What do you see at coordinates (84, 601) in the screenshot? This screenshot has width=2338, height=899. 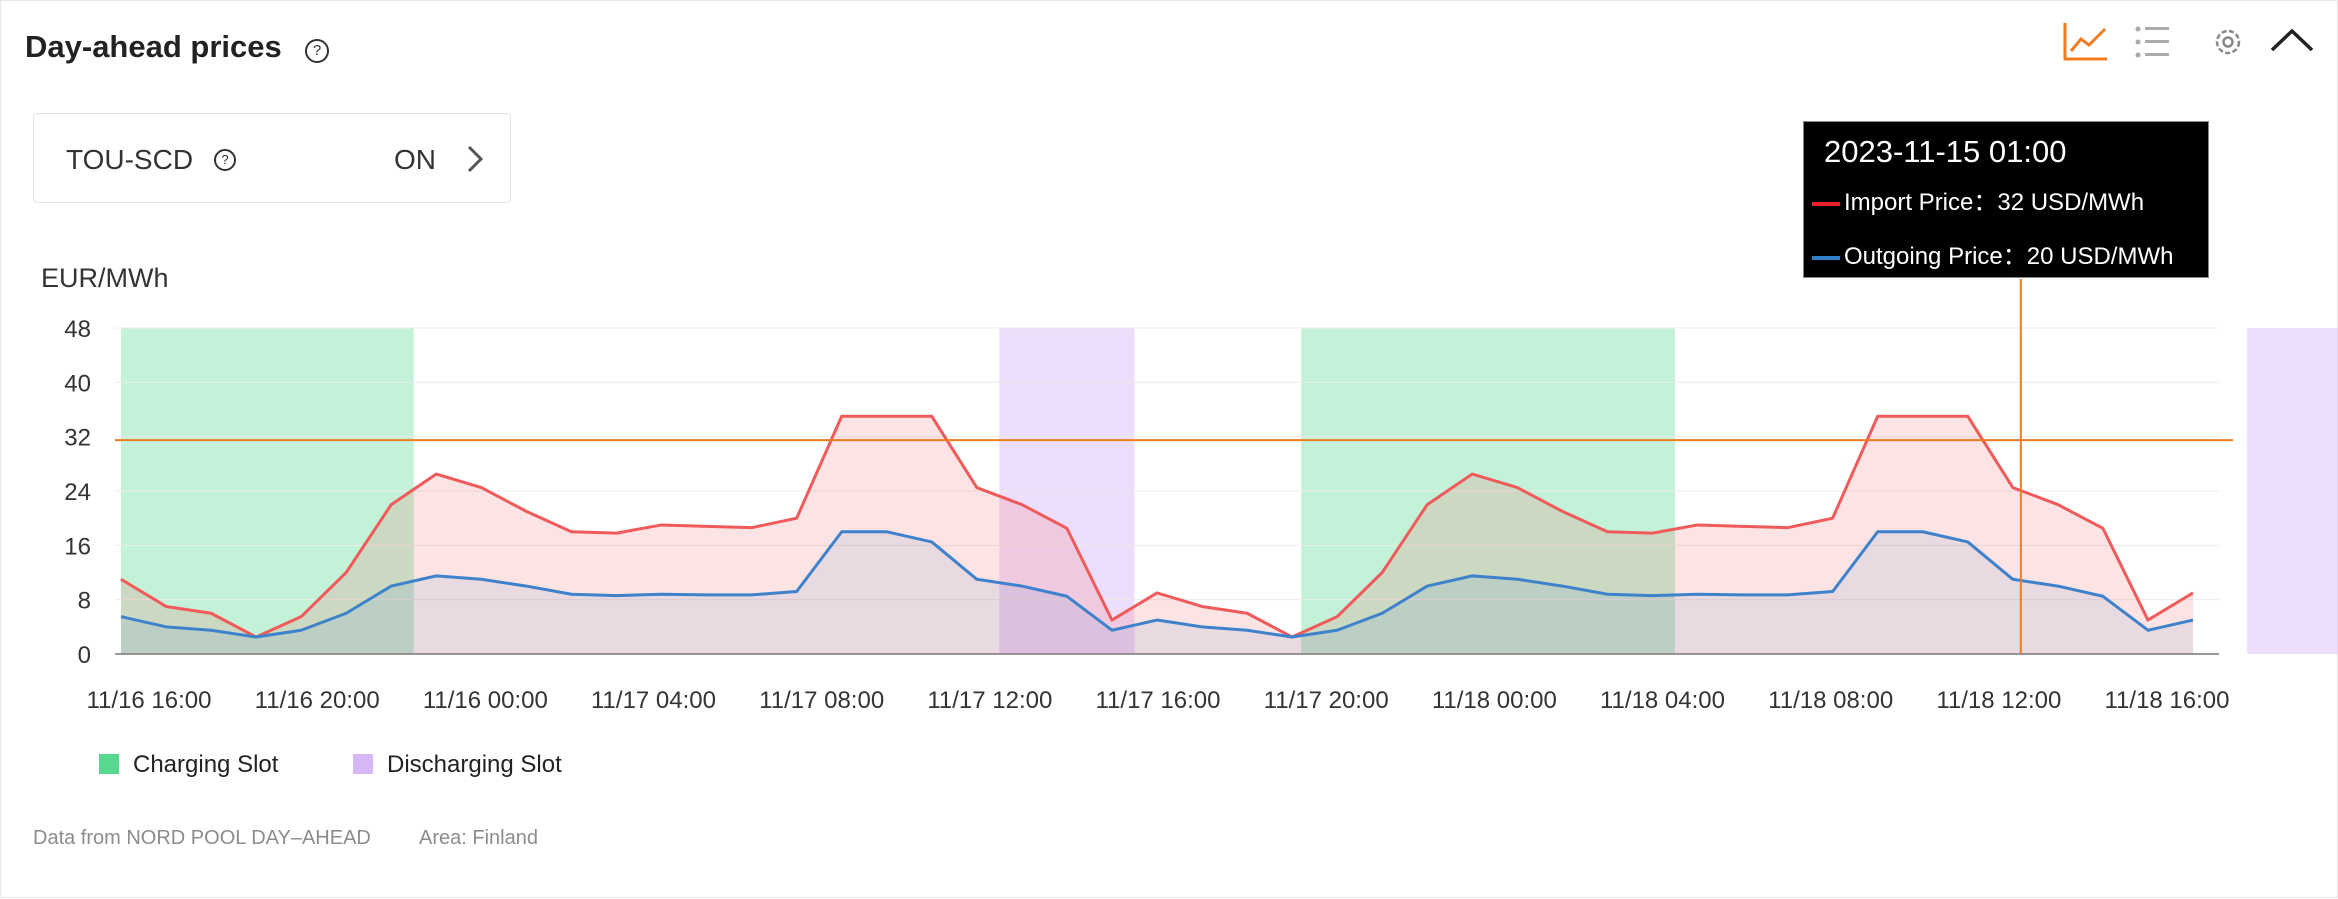 I see `y-tick-label: 8` at bounding box center [84, 601].